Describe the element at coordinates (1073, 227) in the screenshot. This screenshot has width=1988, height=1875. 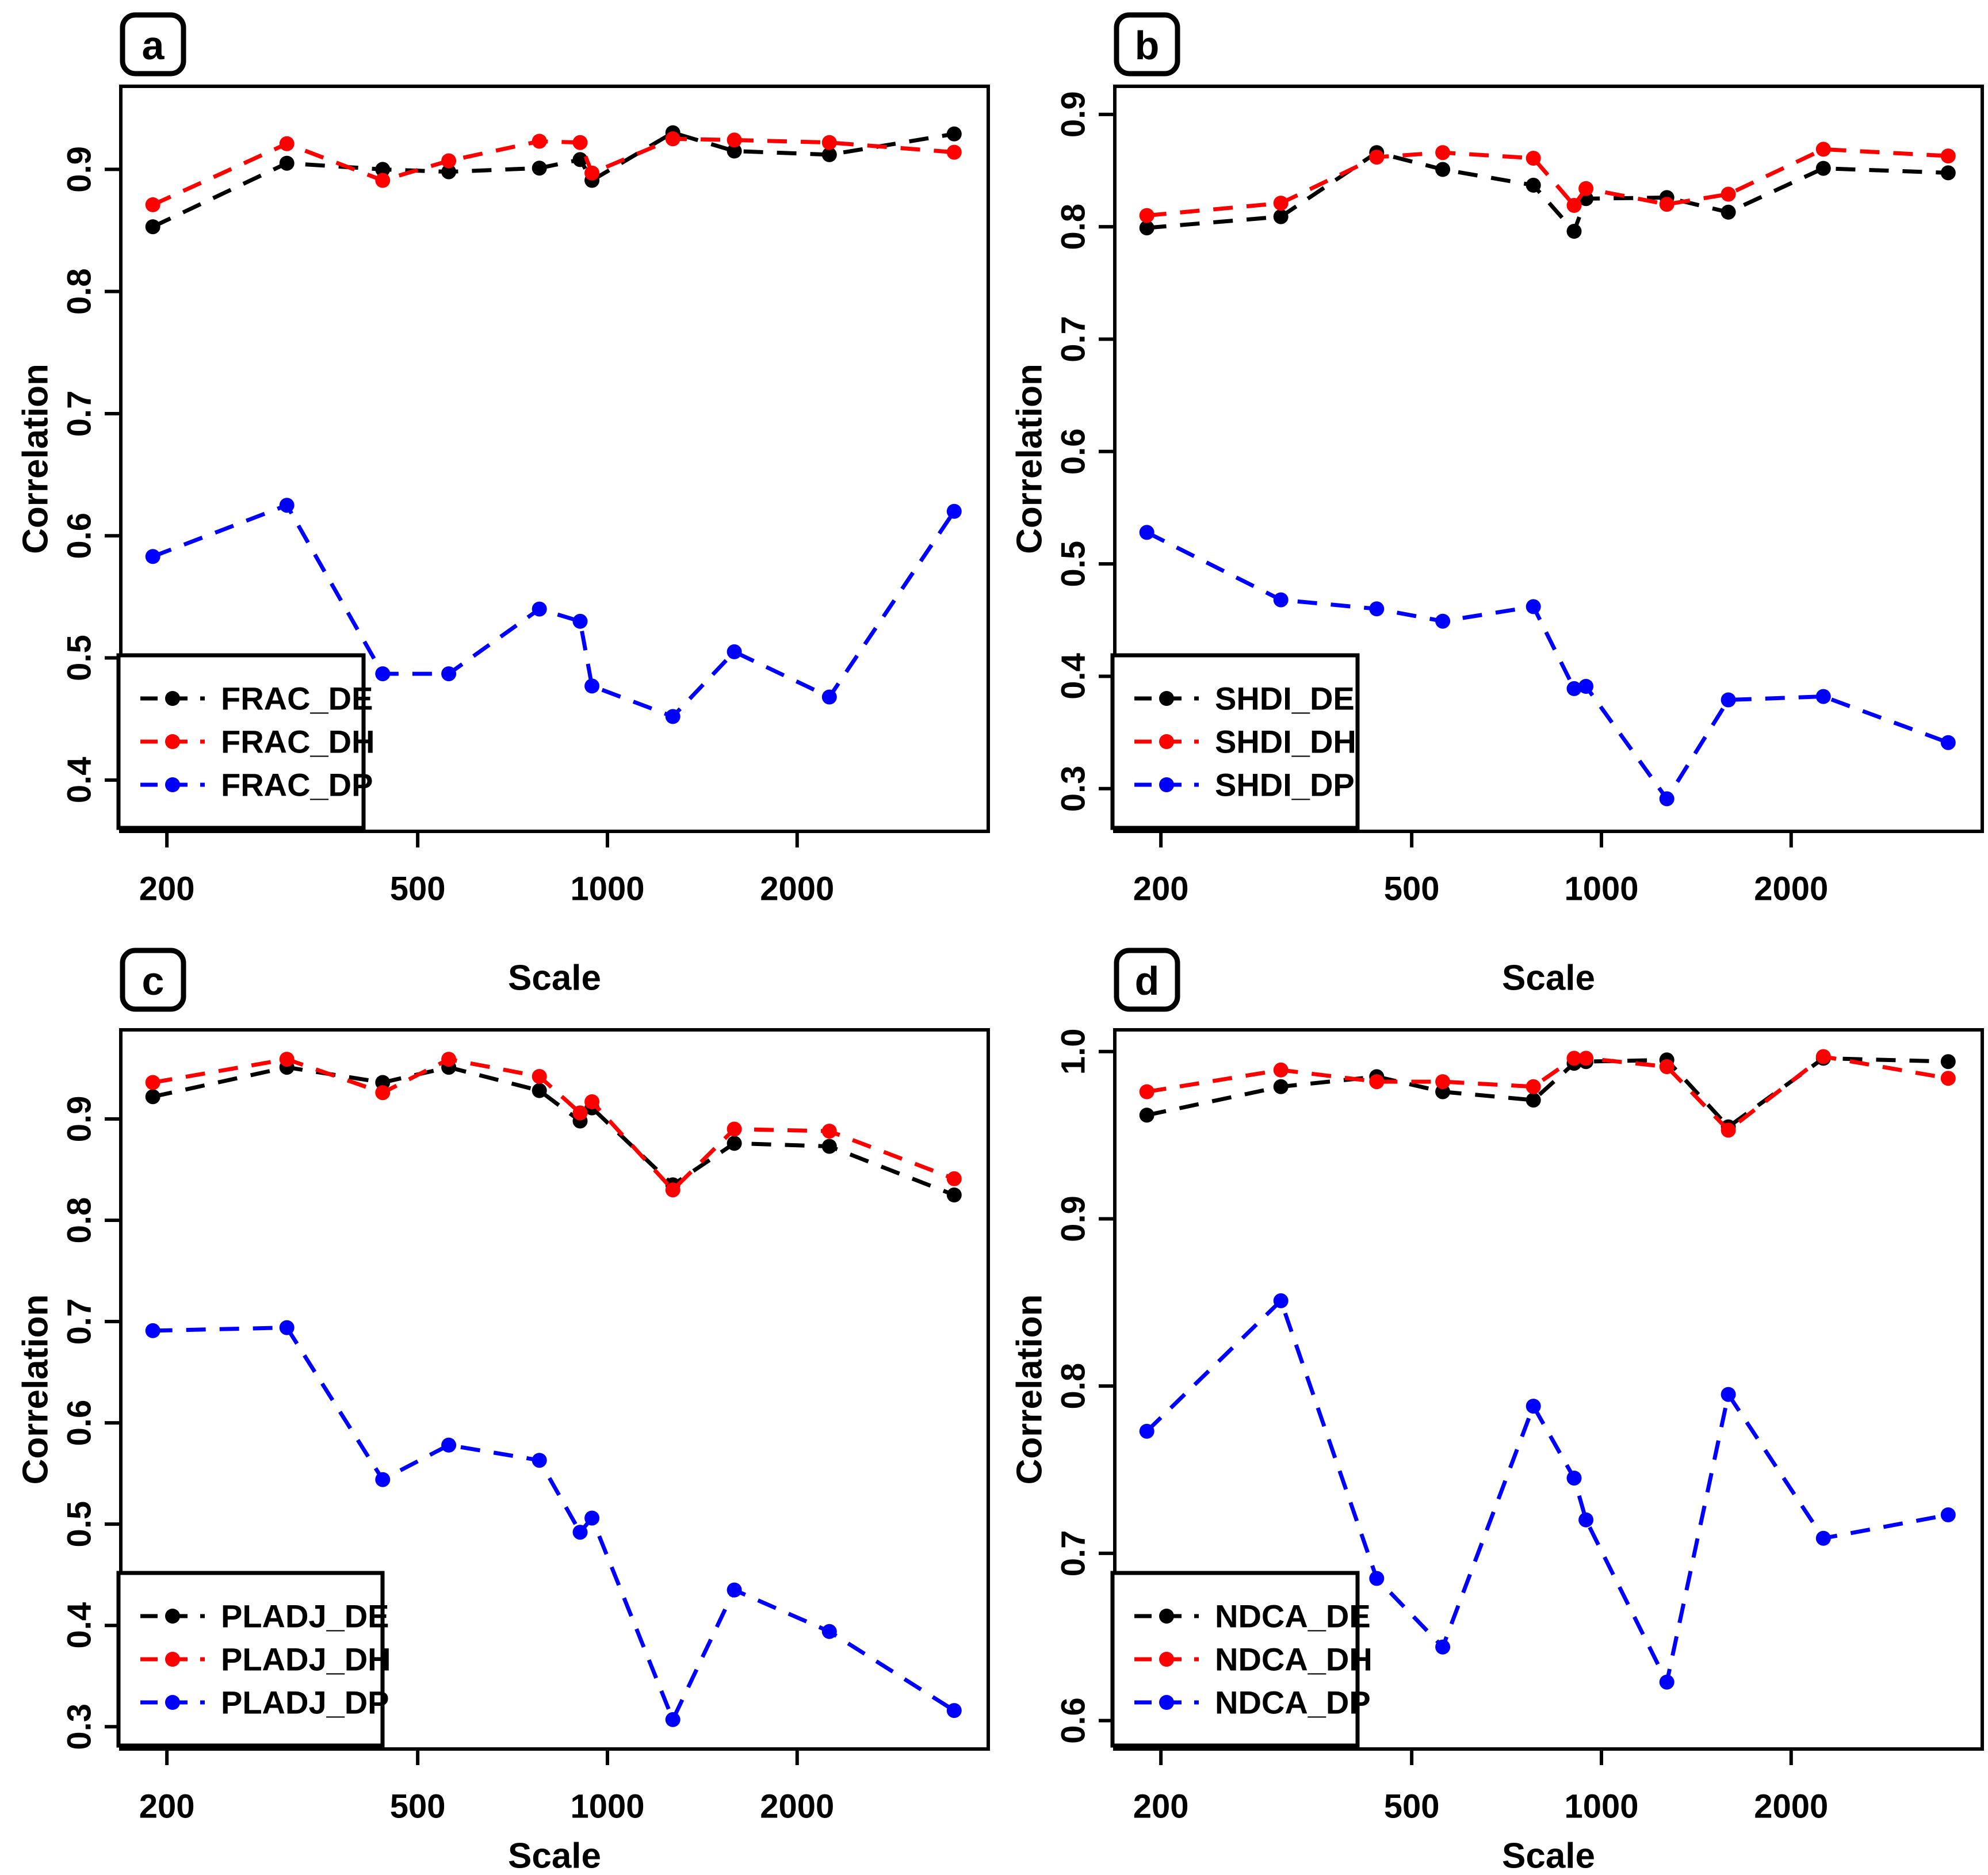
I see `panel-b-y-tick-label: 0.8` at that location.